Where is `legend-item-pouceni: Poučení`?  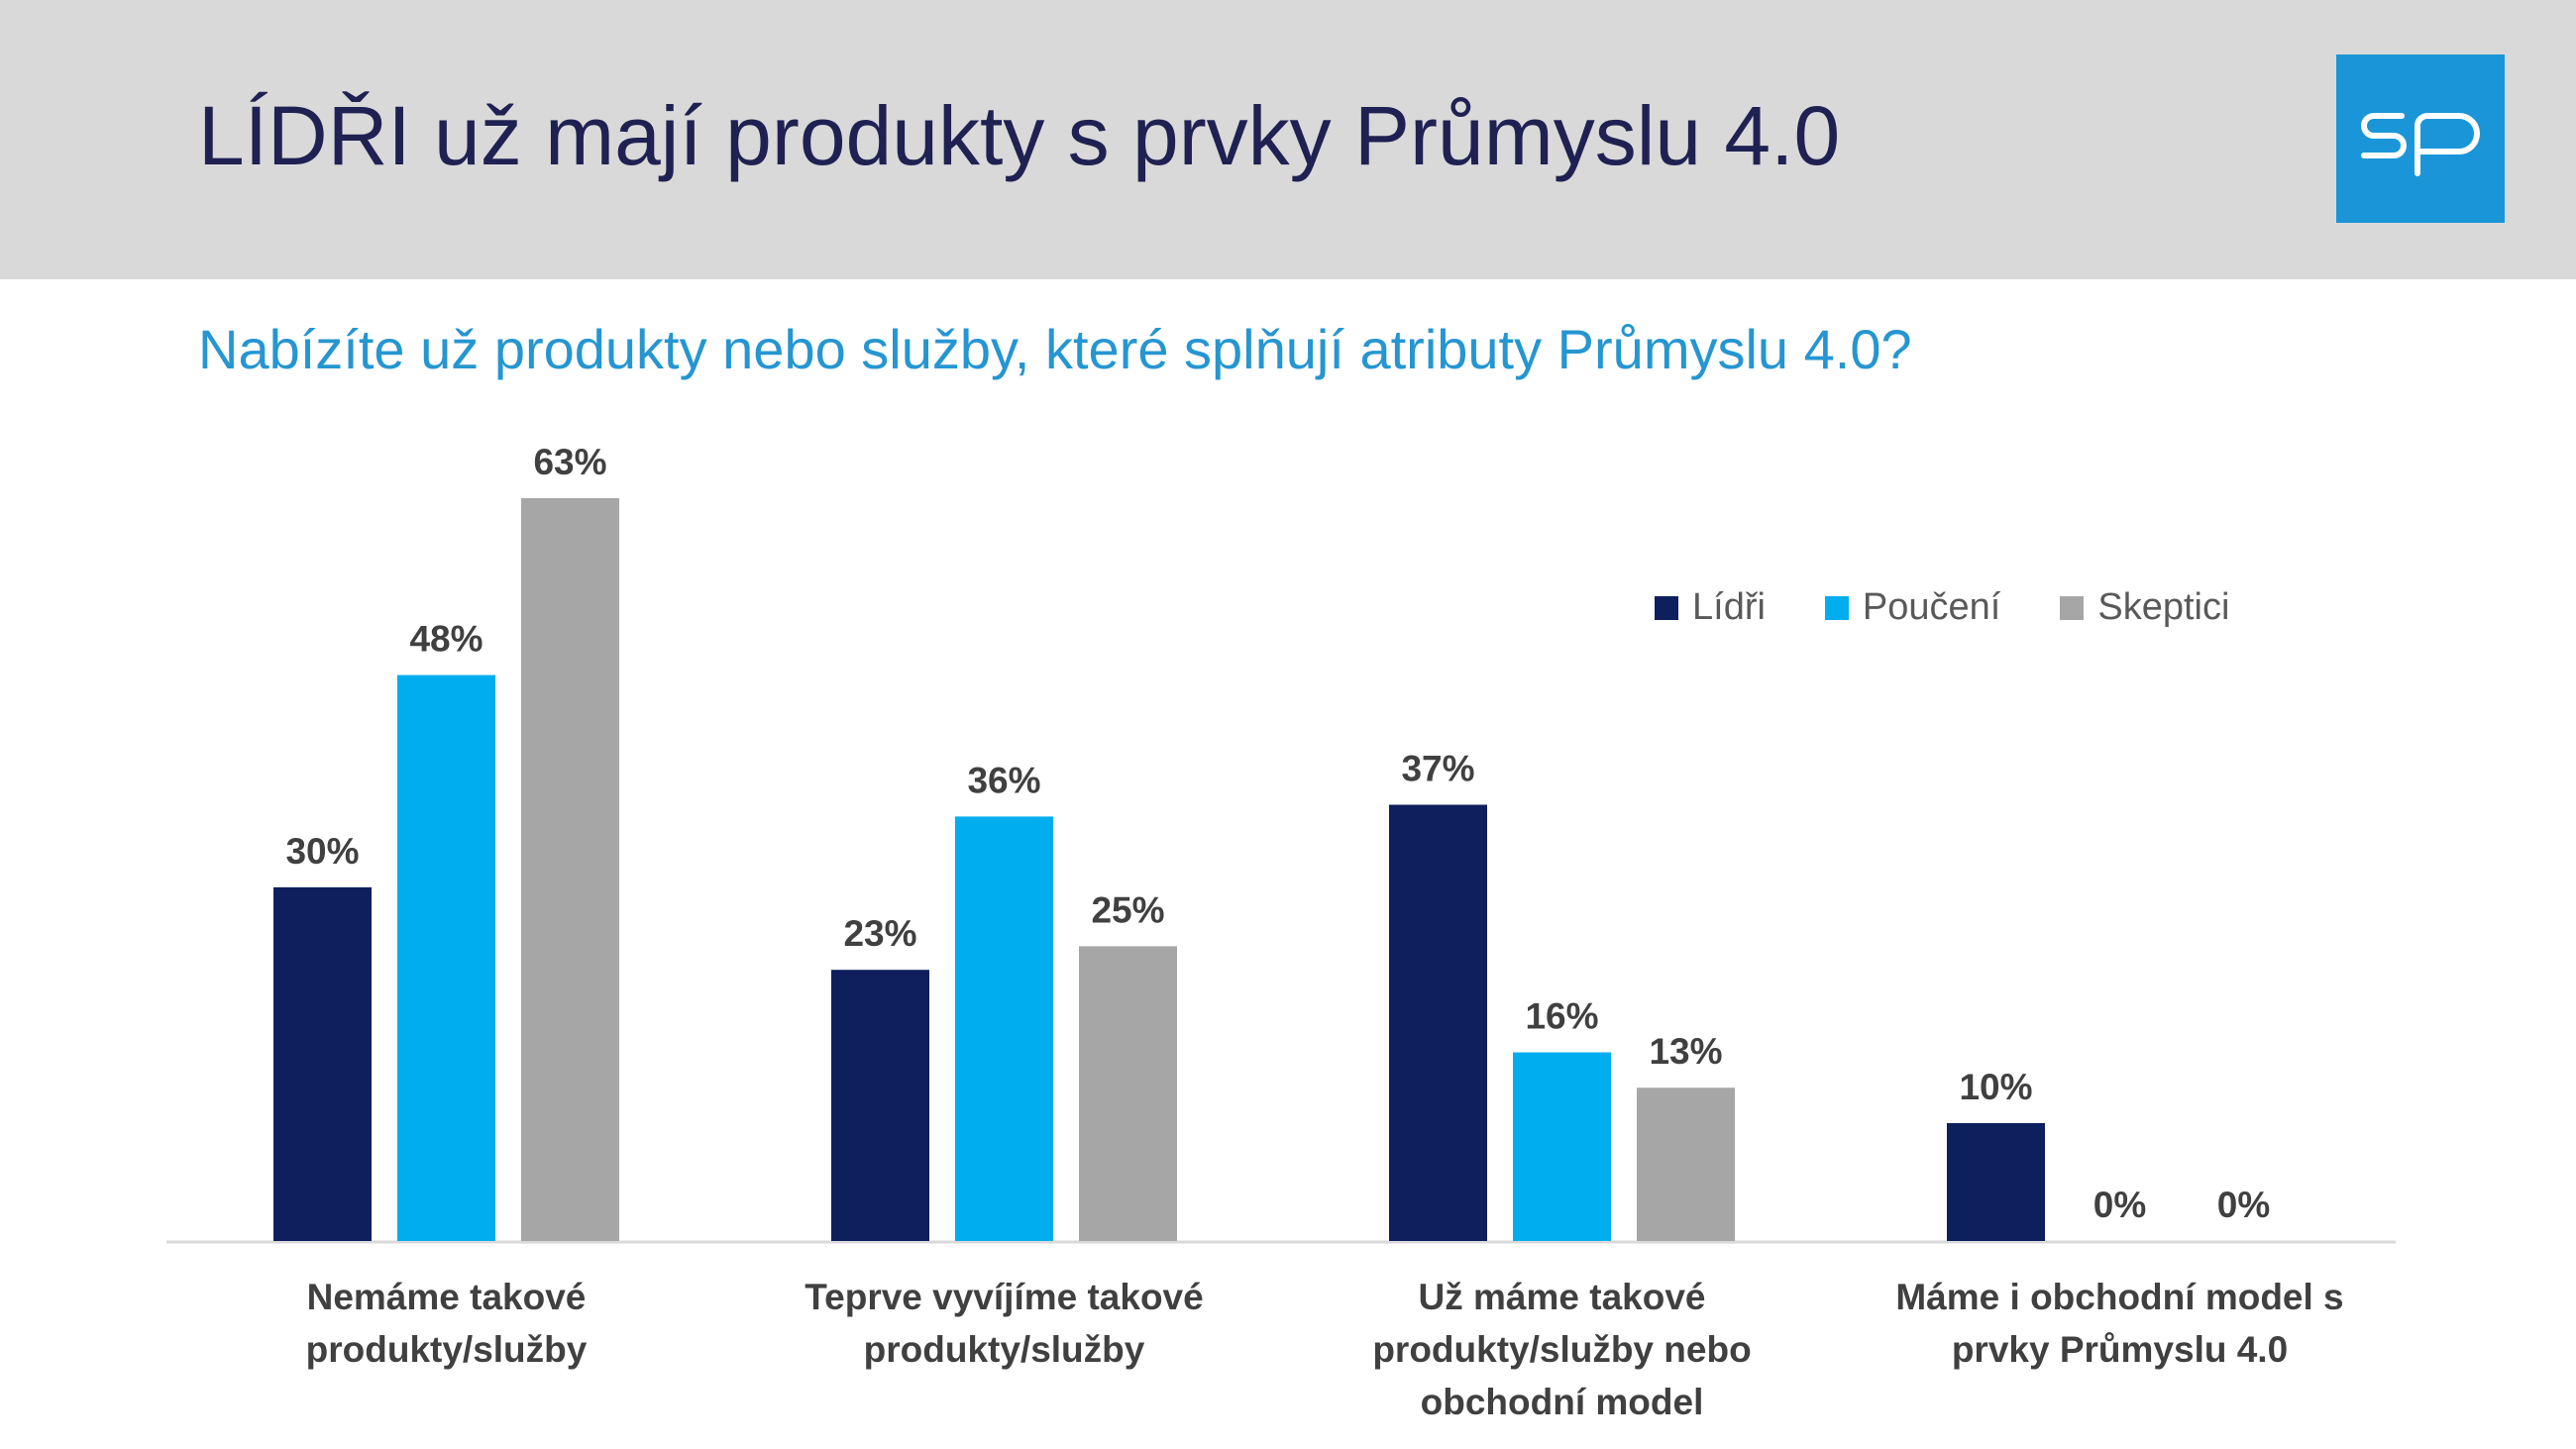
legend-item-pouceni: Poučení is located at coordinates (1913, 607).